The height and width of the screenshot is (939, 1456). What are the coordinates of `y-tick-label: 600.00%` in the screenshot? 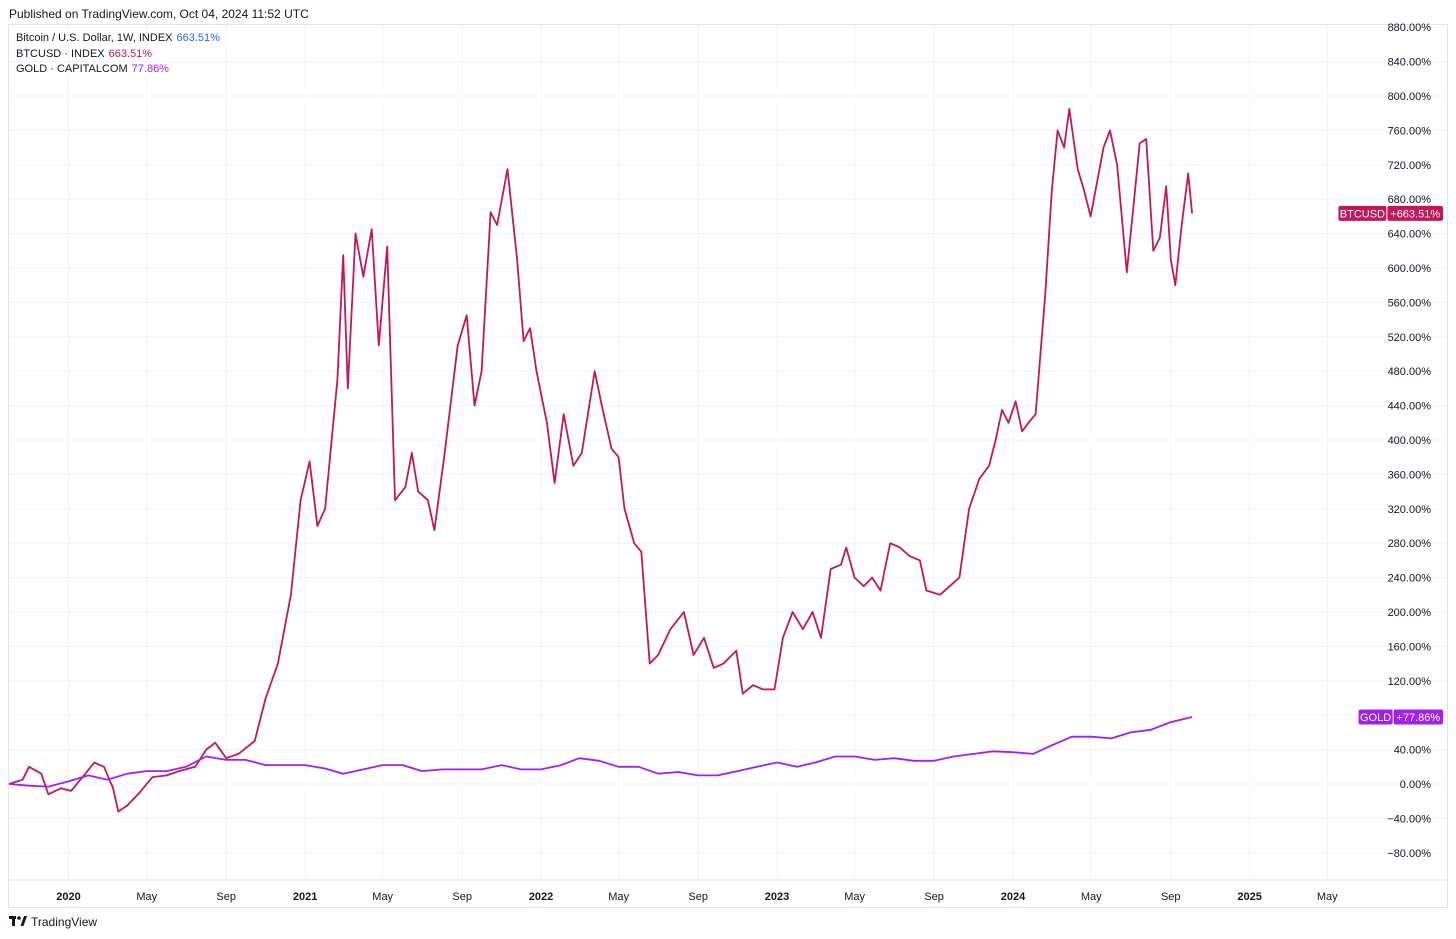 It's located at (1410, 269).